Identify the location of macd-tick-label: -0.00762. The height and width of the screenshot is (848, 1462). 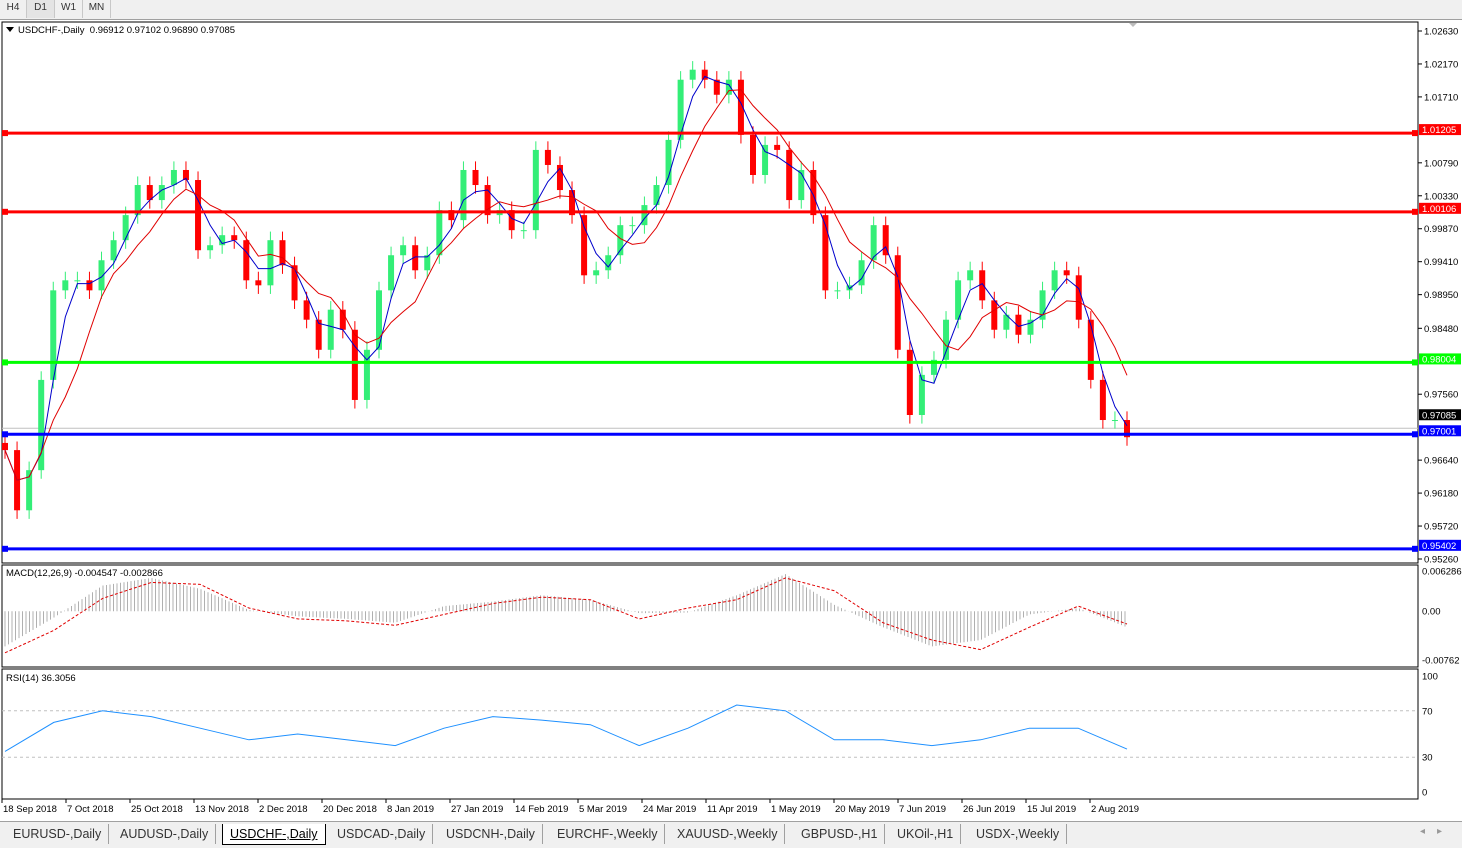
(1441, 661).